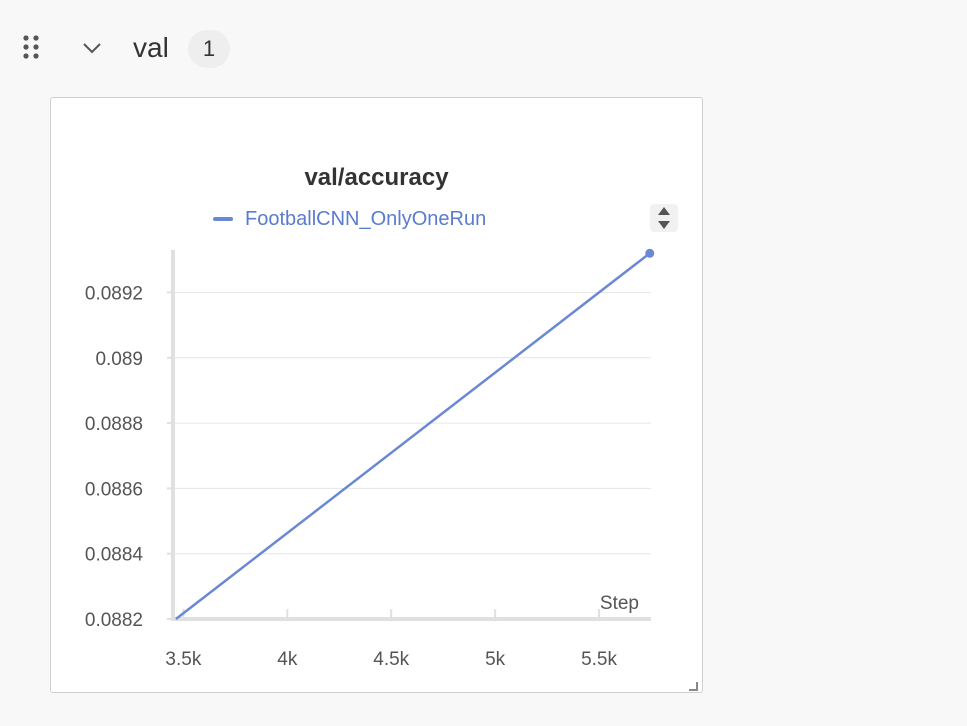 The image size is (967, 726). Describe the element at coordinates (183, 659) in the screenshot. I see `x-tick-label: 3.5k` at that location.